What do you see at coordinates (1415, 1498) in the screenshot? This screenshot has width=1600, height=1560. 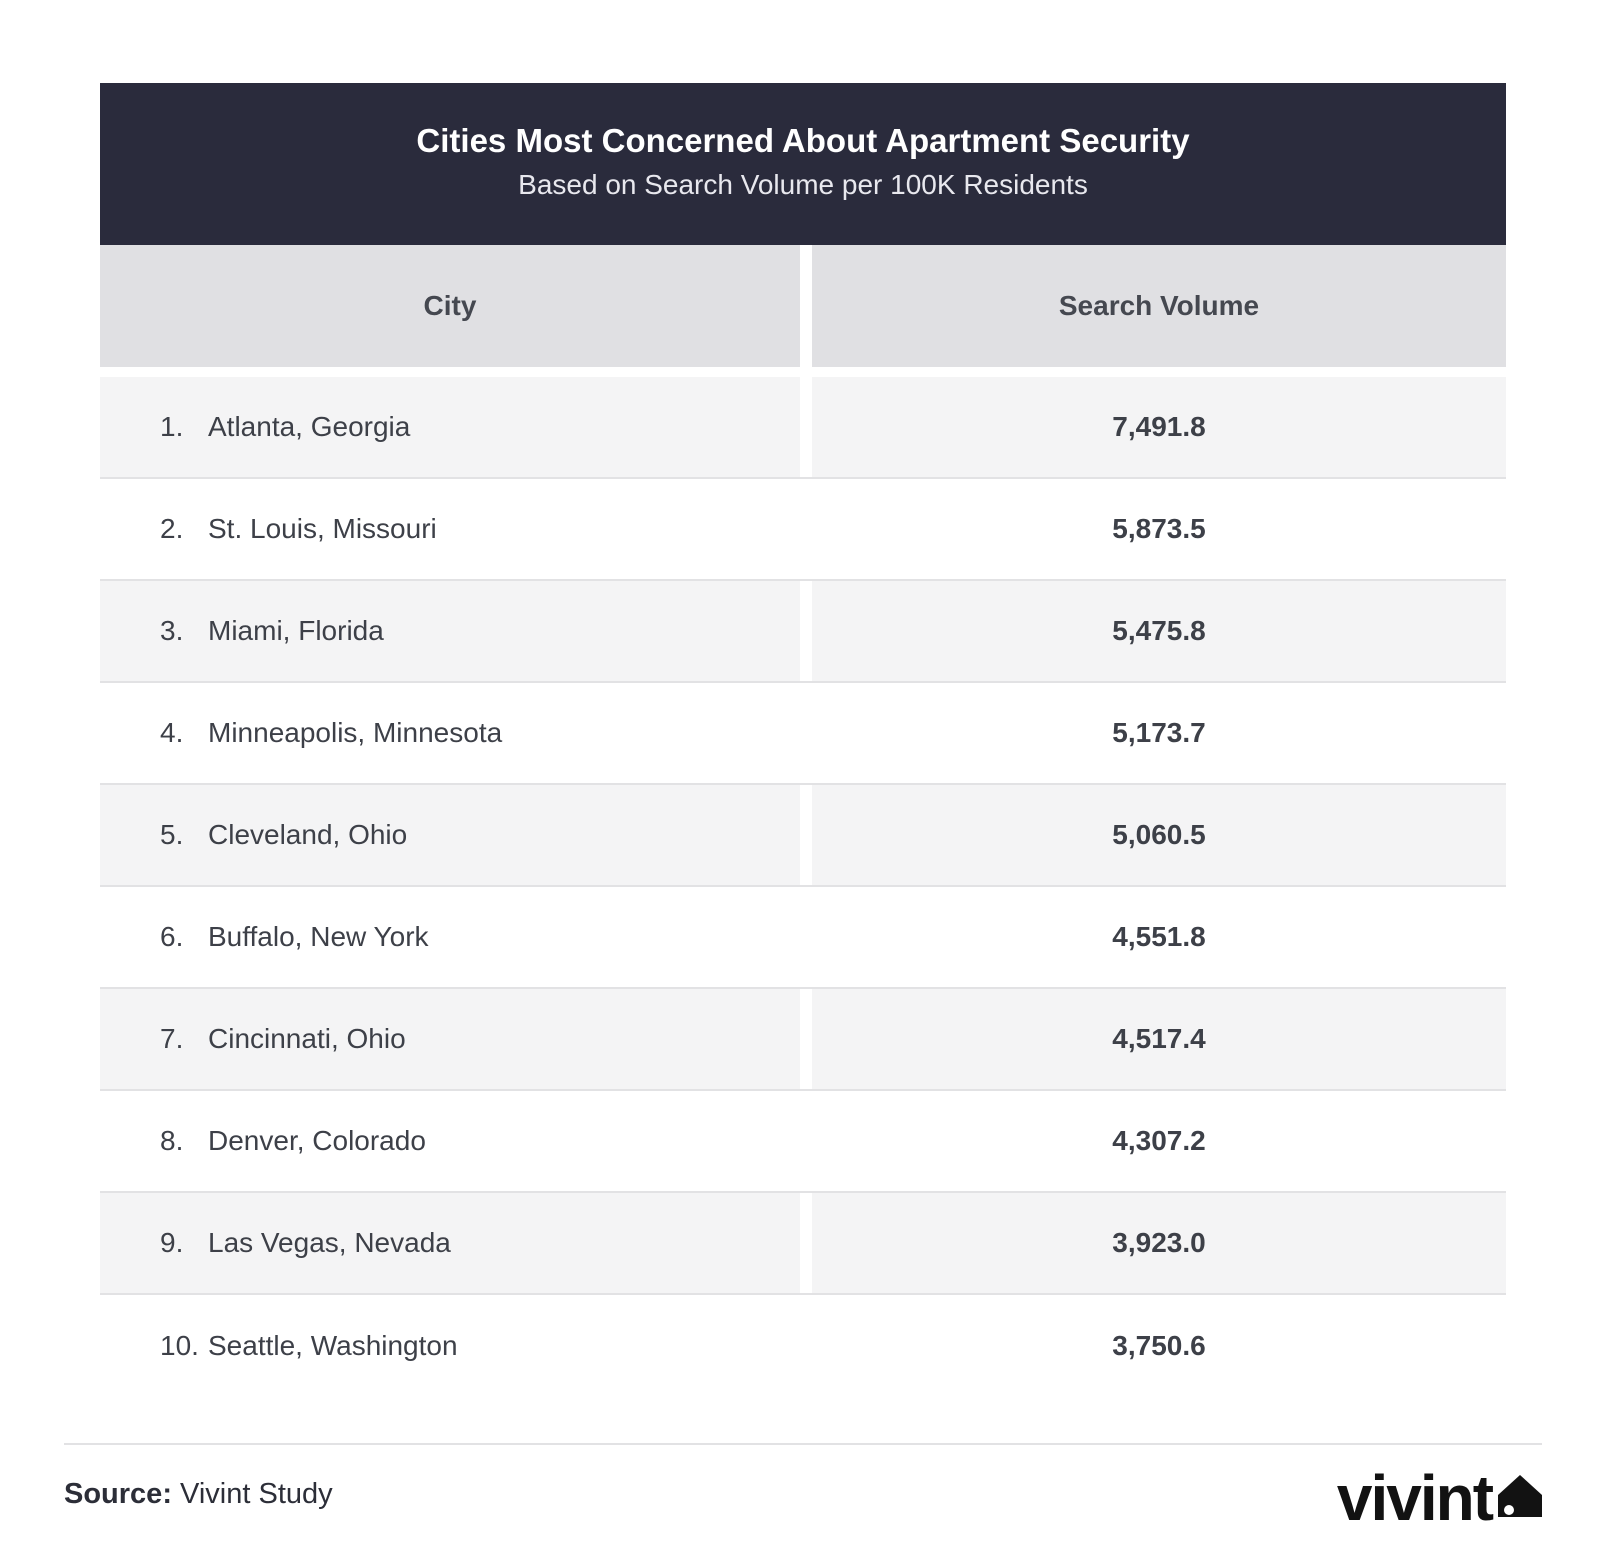 I see `logo-text: vivint` at bounding box center [1415, 1498].